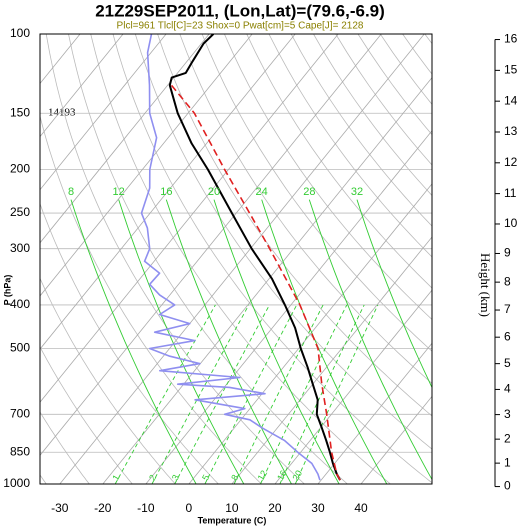 This screenshot has height=528, width=521. What do you see at coordinates (189, 508) in the screenshot?
I see `x-tick-label: 0` at bounding box center [189, 508].